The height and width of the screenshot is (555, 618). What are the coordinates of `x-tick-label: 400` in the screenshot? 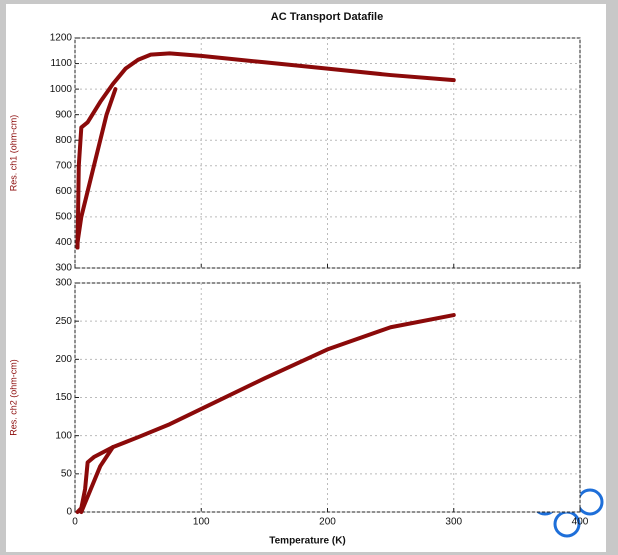 It's located at (580, 522).